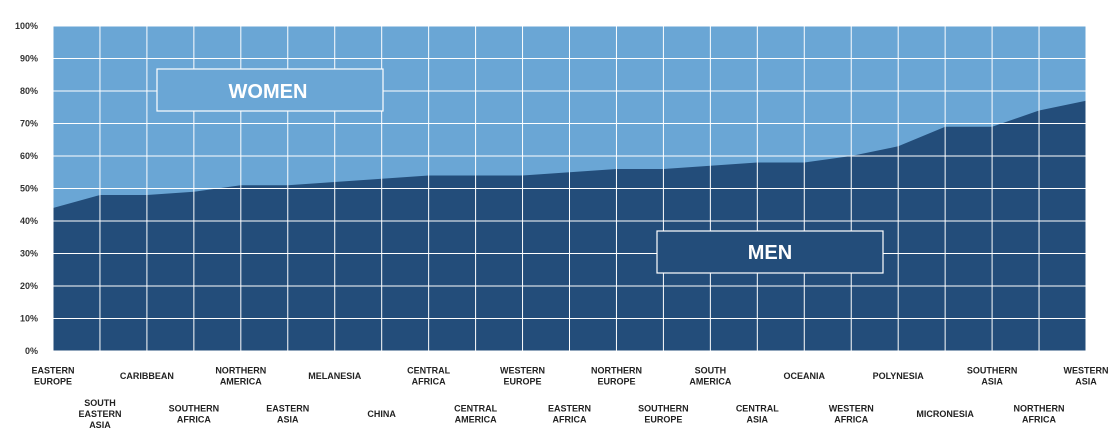 This screenshot has height=446, width=1112. What do you see at coordinates (335, 376) in the screenshot?
I see `x-tick-label: MELANESIA` at bounding box center [335, 376].